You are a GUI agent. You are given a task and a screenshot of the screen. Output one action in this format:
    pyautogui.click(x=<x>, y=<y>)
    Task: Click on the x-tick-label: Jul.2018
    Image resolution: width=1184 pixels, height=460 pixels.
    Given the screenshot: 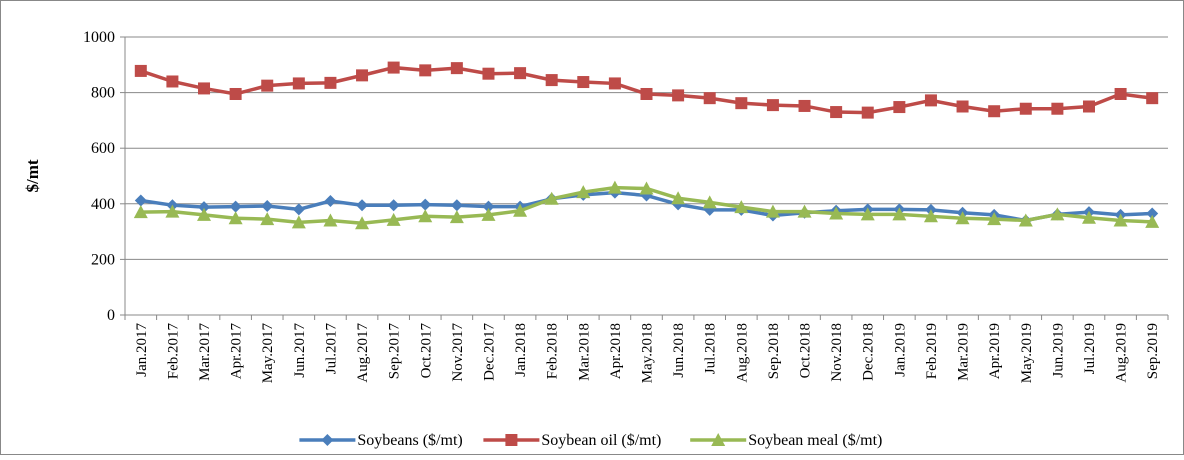 What is the action you would take?
    pyautogui.click(x=711, y=348)
    